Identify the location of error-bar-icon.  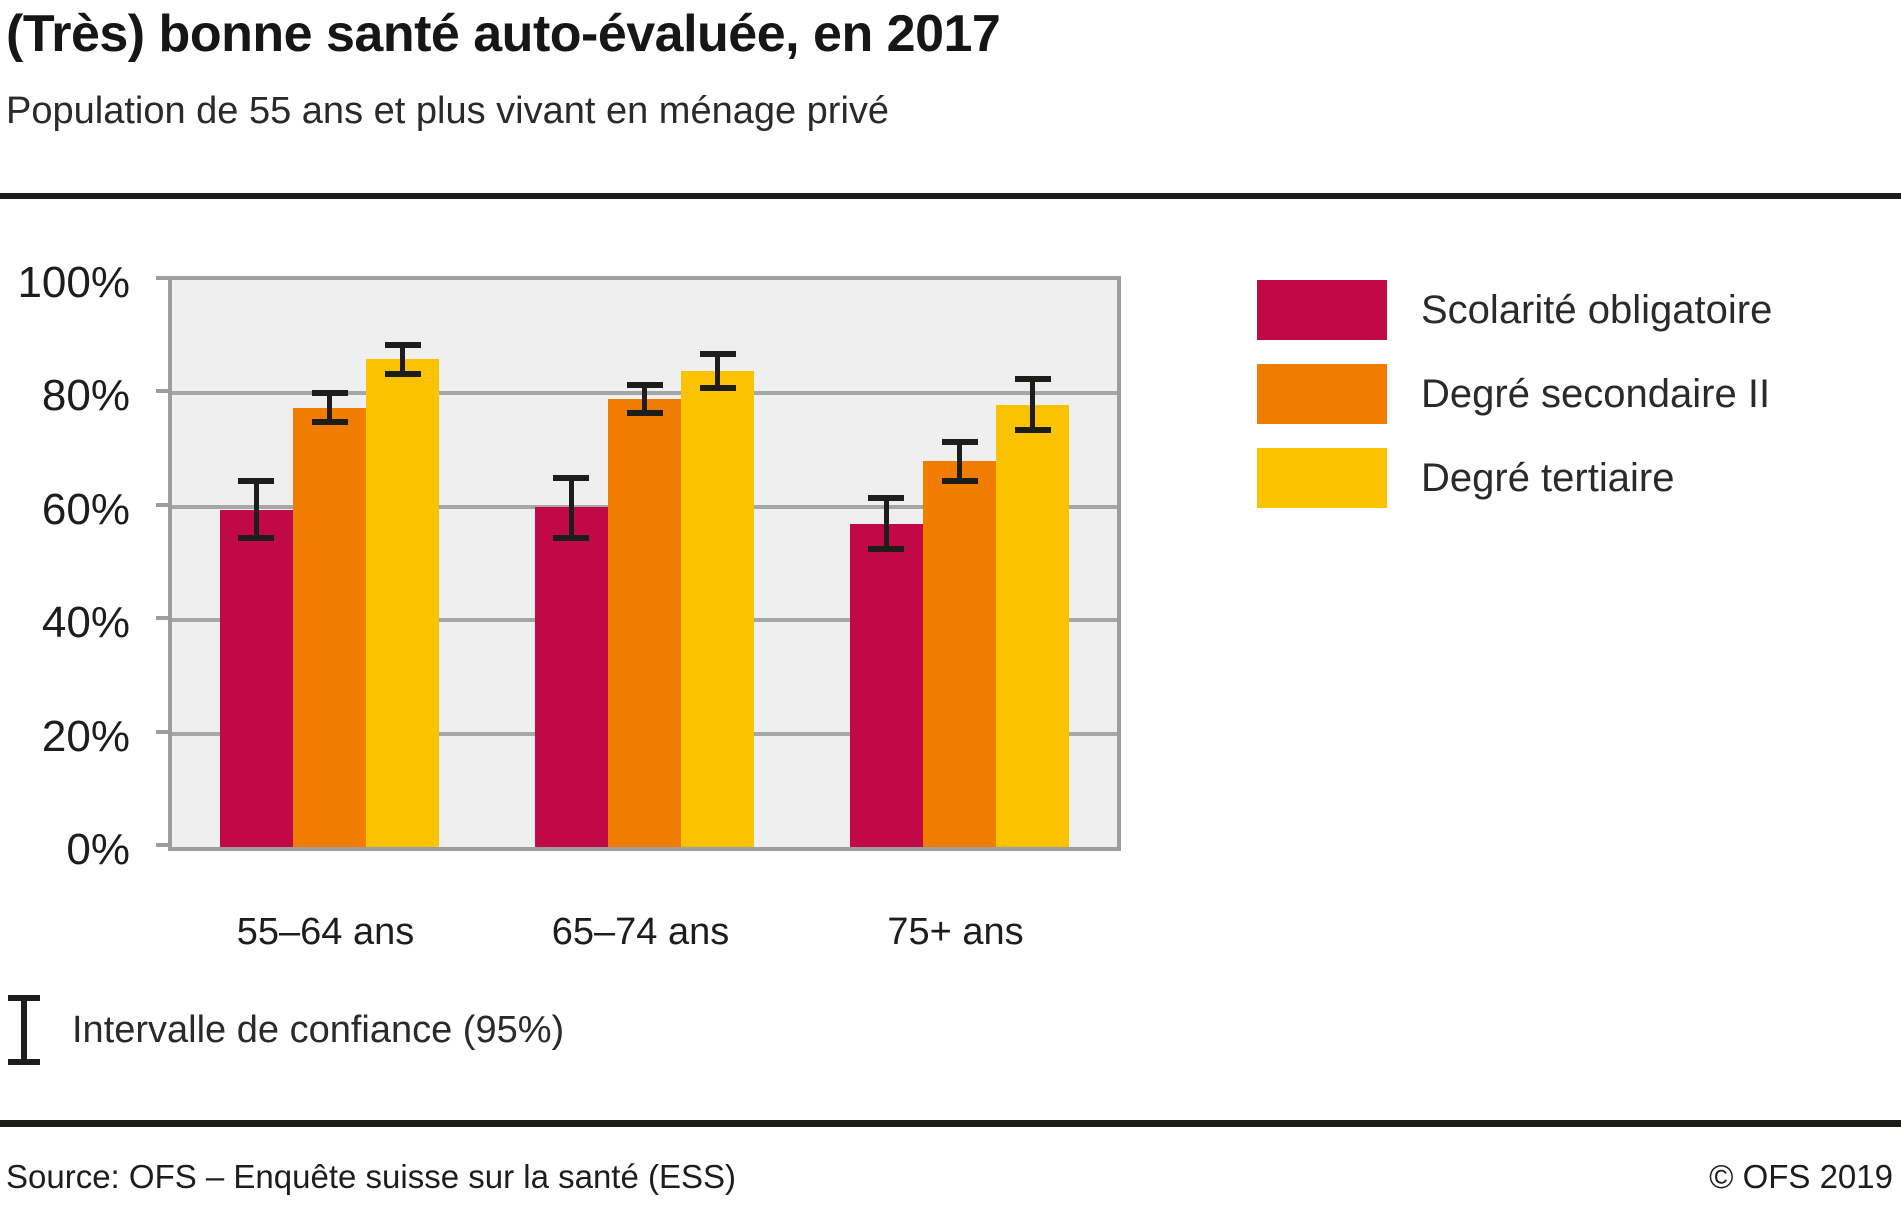
(24, 1030).